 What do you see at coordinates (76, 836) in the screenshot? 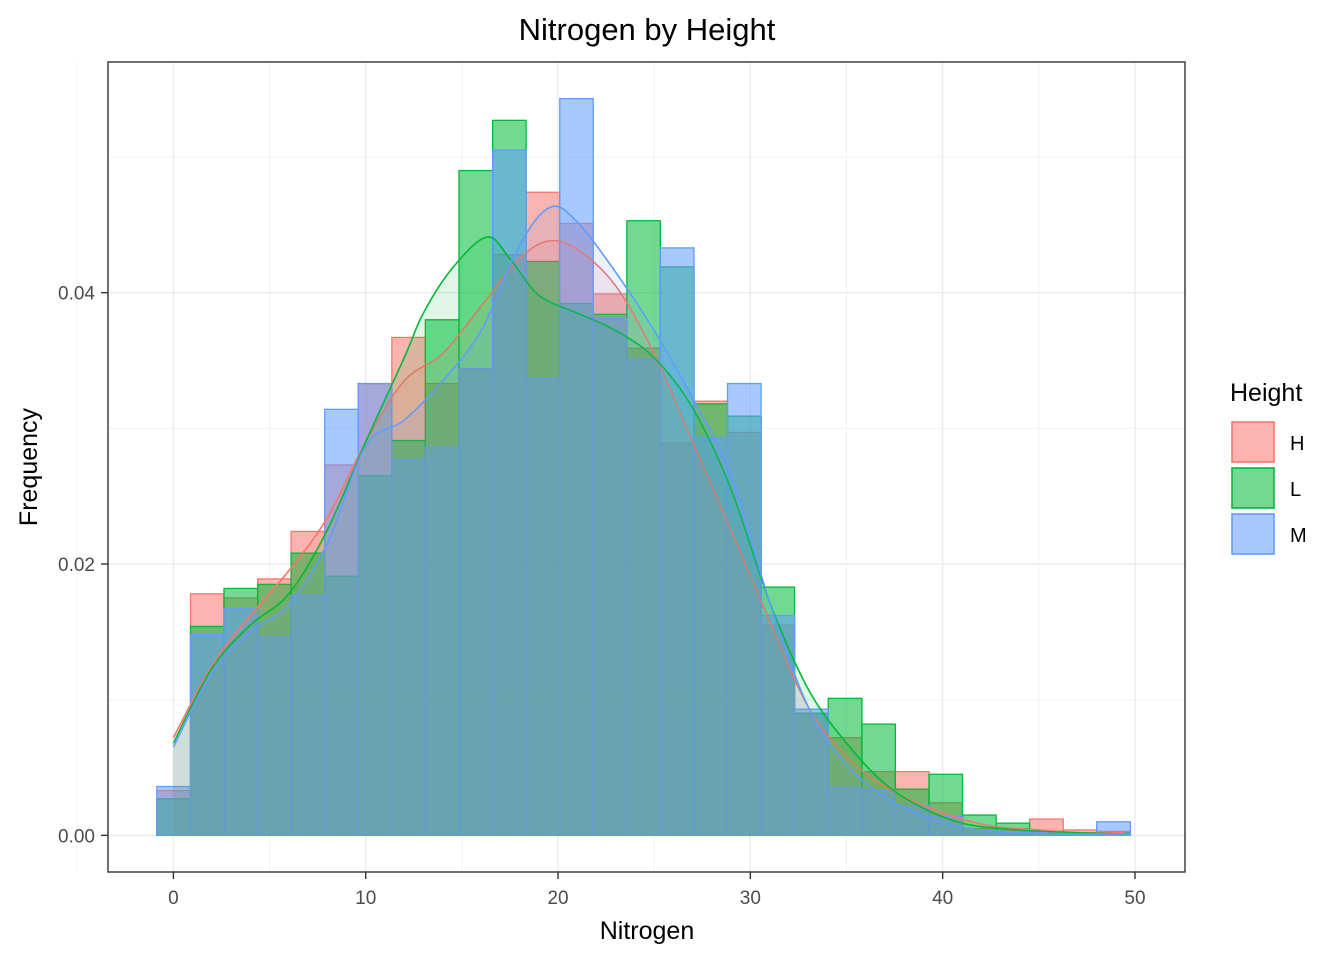
I see `y-tick-label: 0.00` at bounding box center [76, 836].